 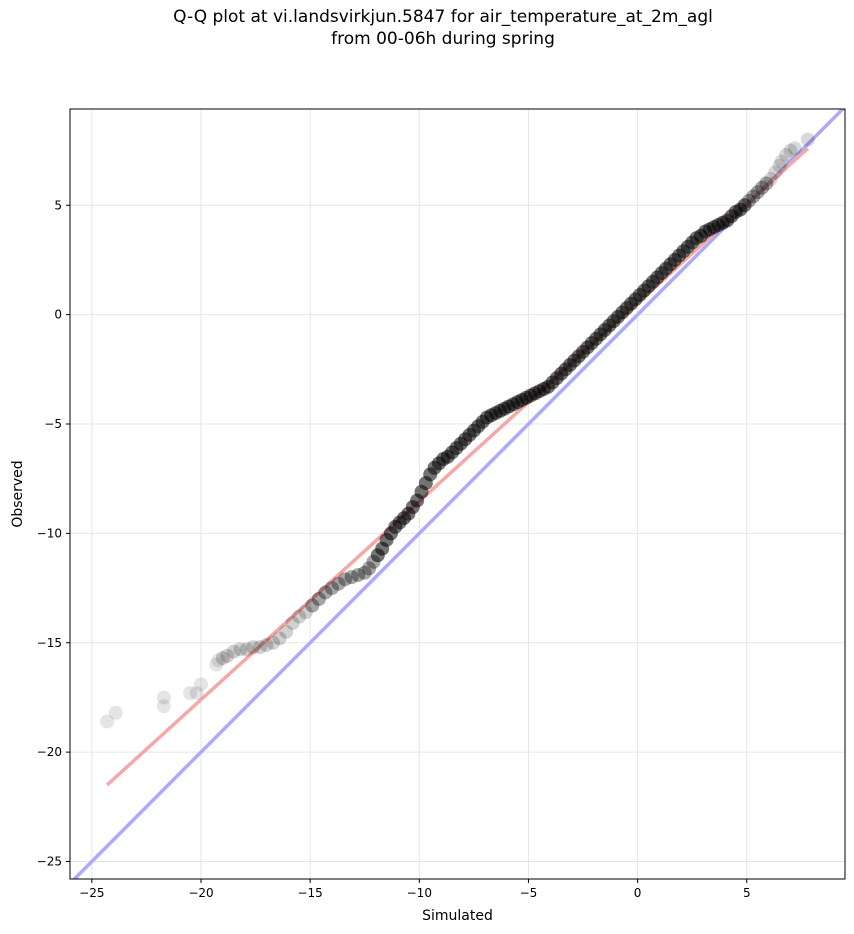 I want to click on x-tick-label: −5, so click(x=529, y=893).